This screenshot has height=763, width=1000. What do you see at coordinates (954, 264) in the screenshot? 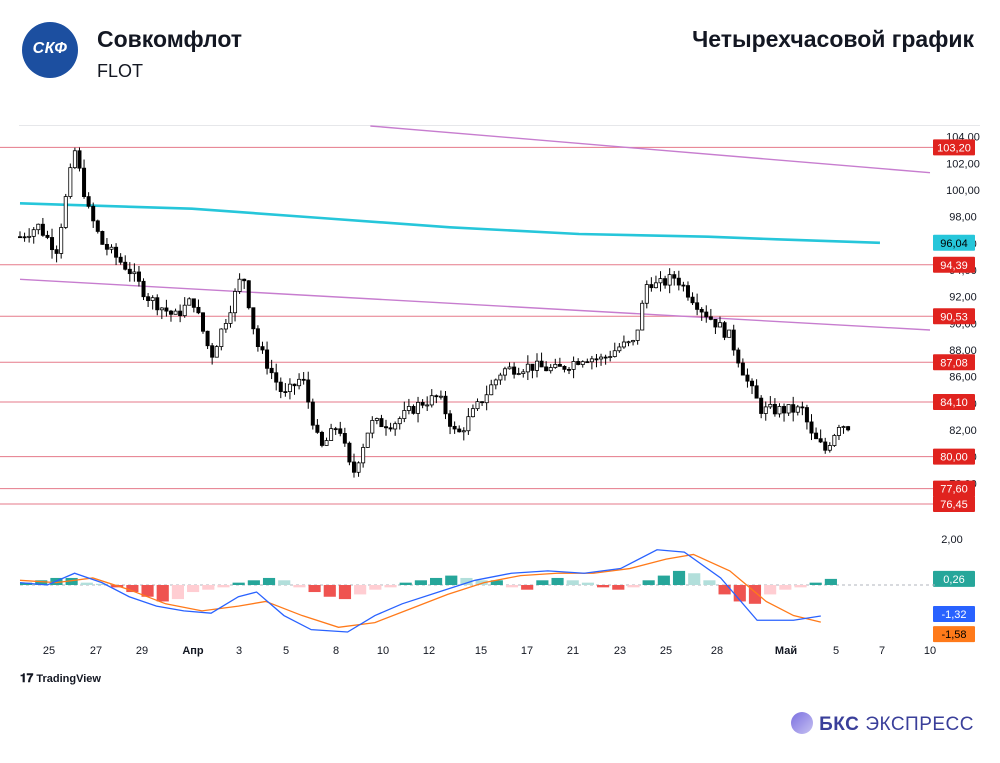
I see `level-label-bg` at bounding box center [954, 264].